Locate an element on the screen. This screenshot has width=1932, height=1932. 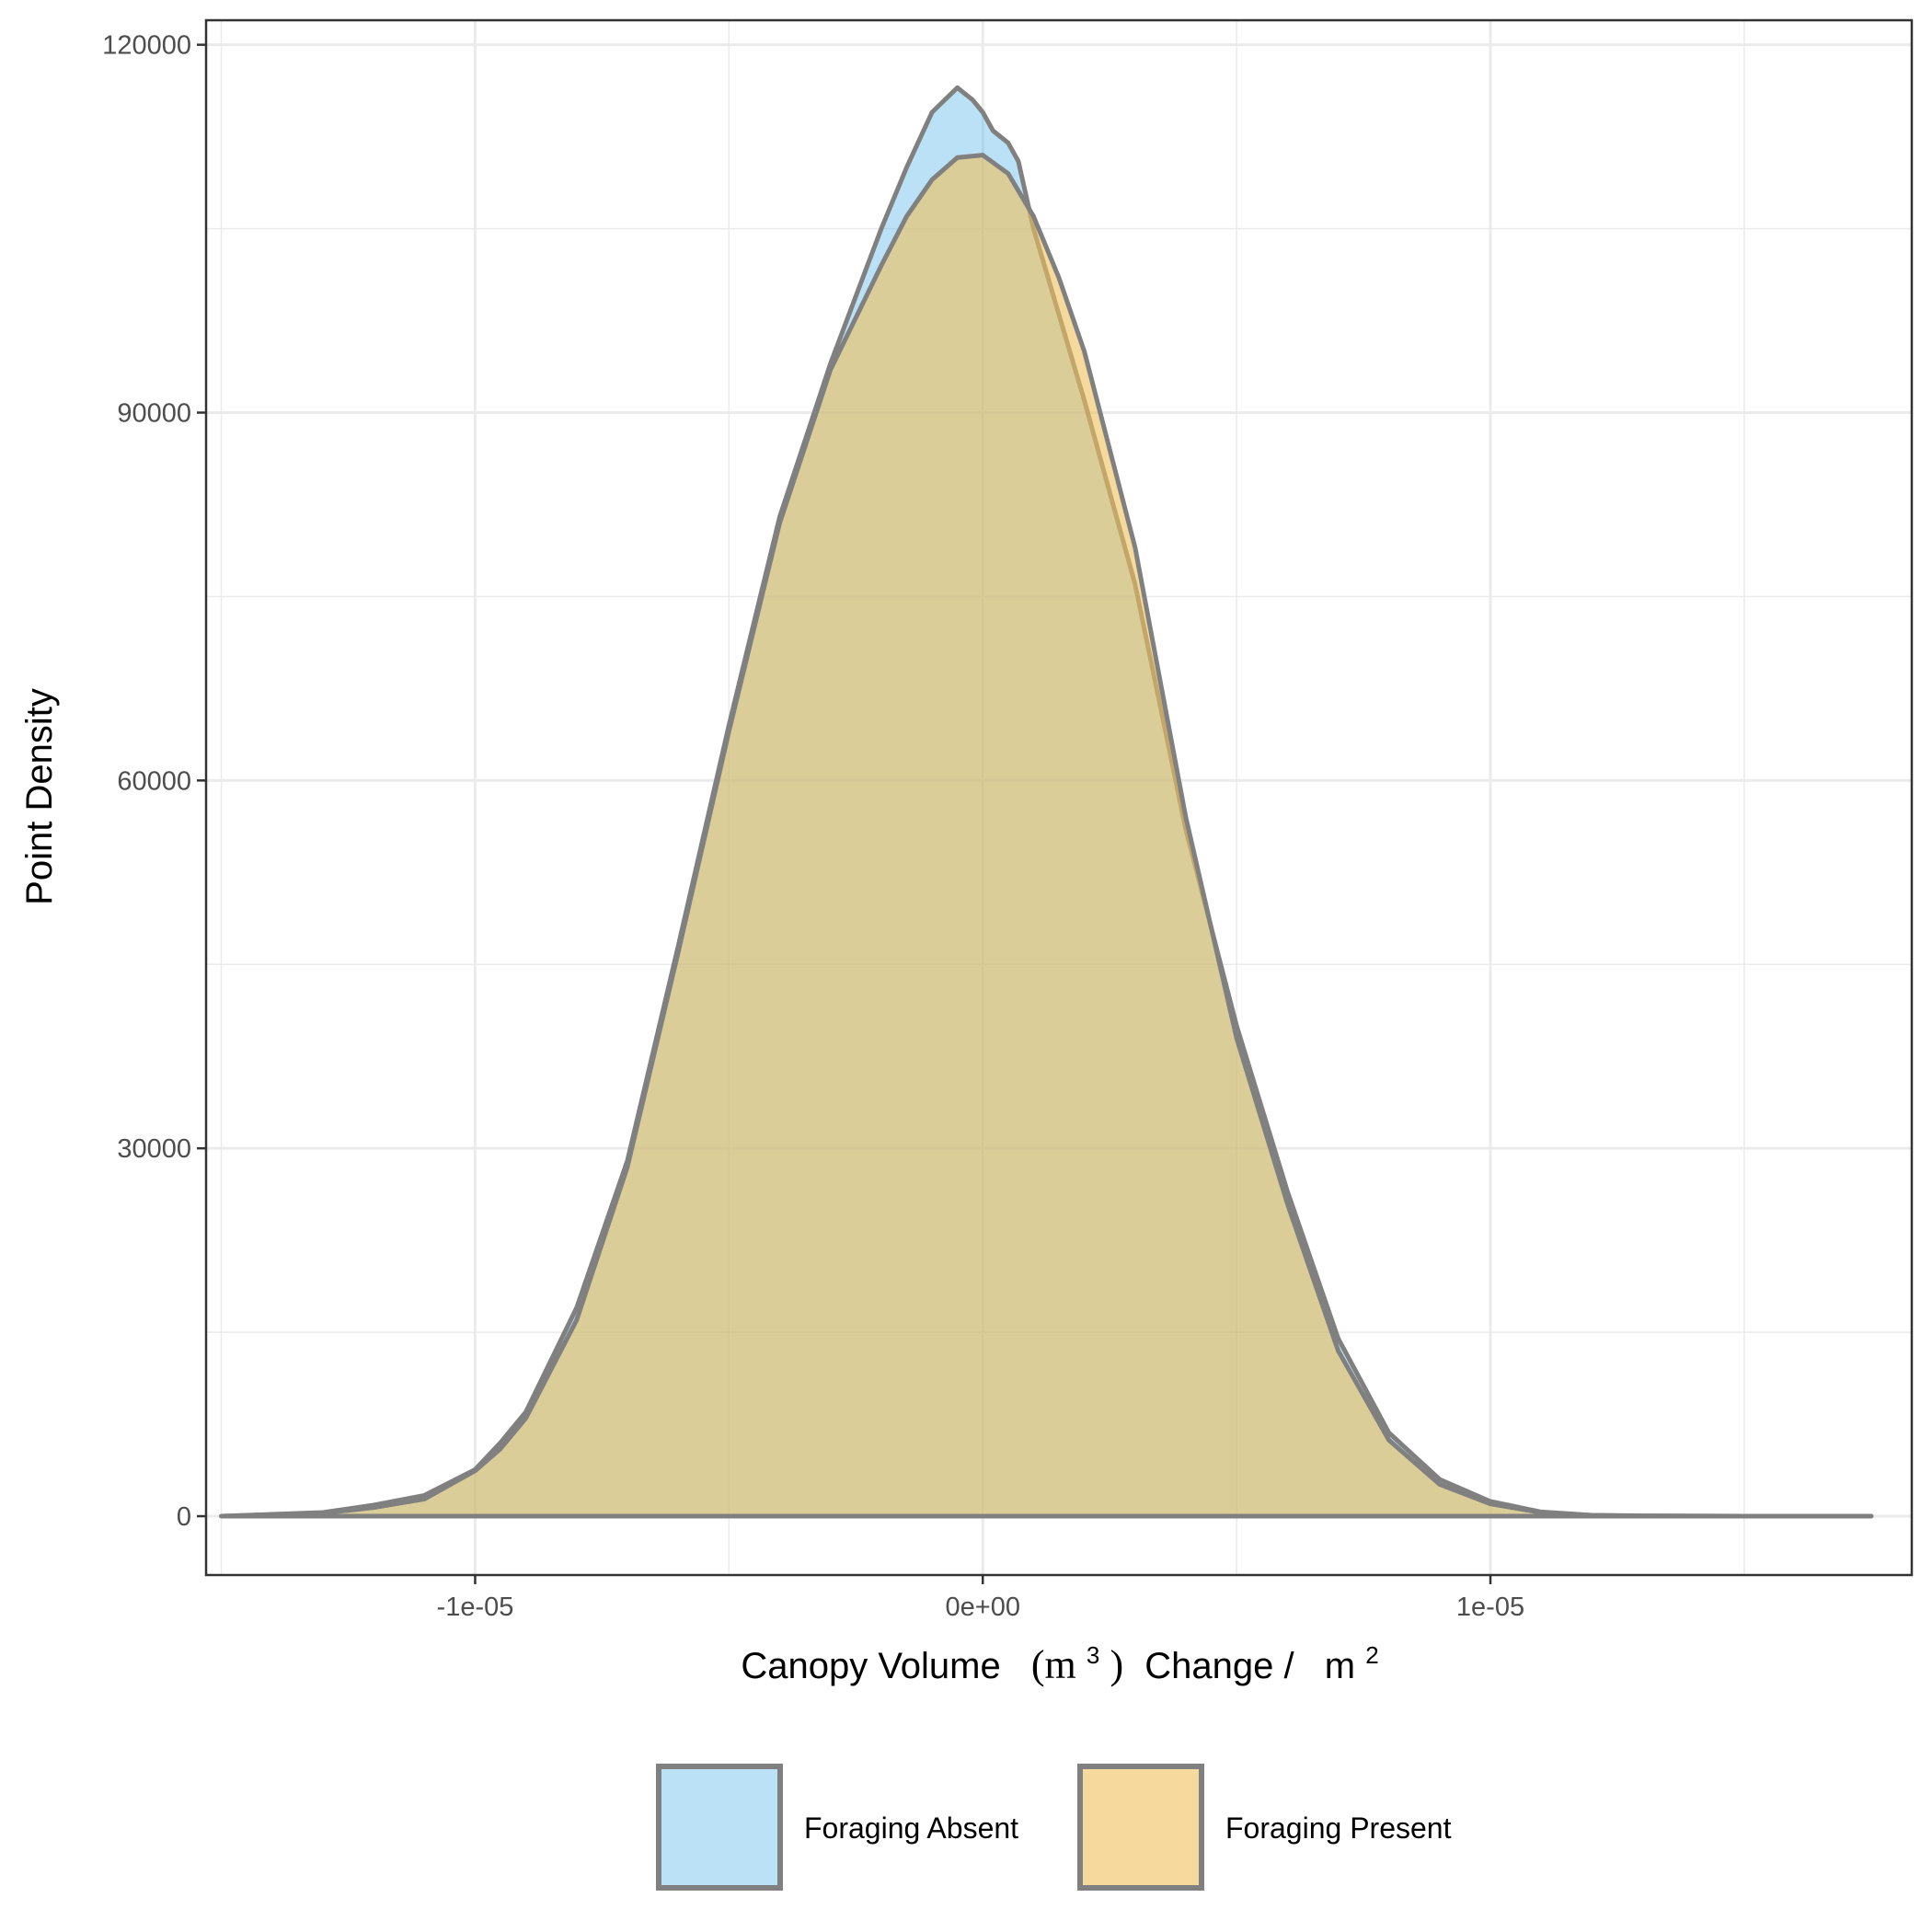
legend-label-foraging-present: Foraging Present is located at coordinates (1338, 1828).